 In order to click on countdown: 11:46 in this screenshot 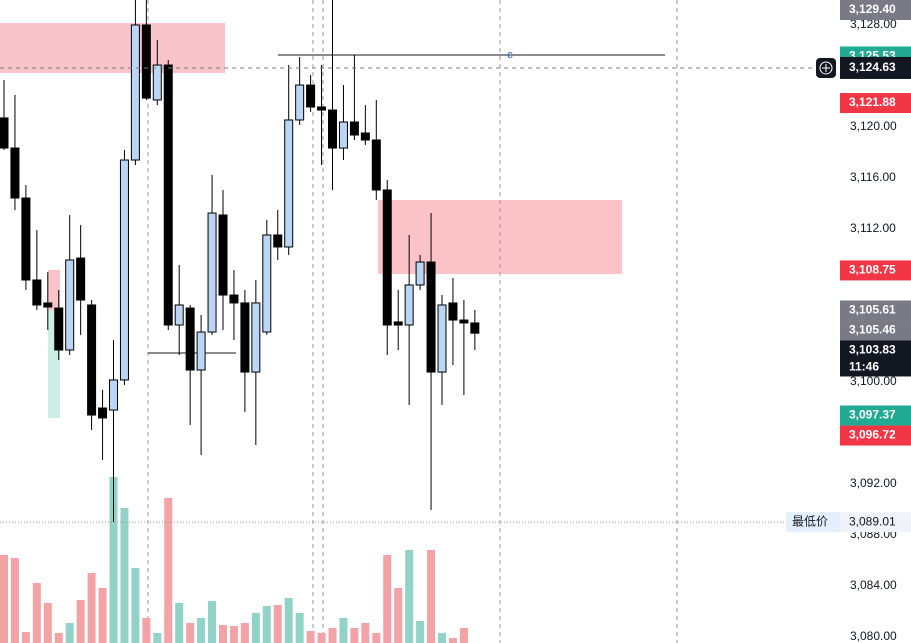, I will do `click(864, 367)`.